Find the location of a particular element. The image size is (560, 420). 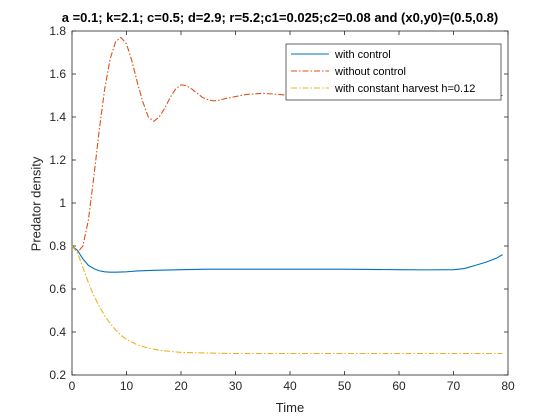

x-tick-label: 80 is located at coordinates (508, 386).